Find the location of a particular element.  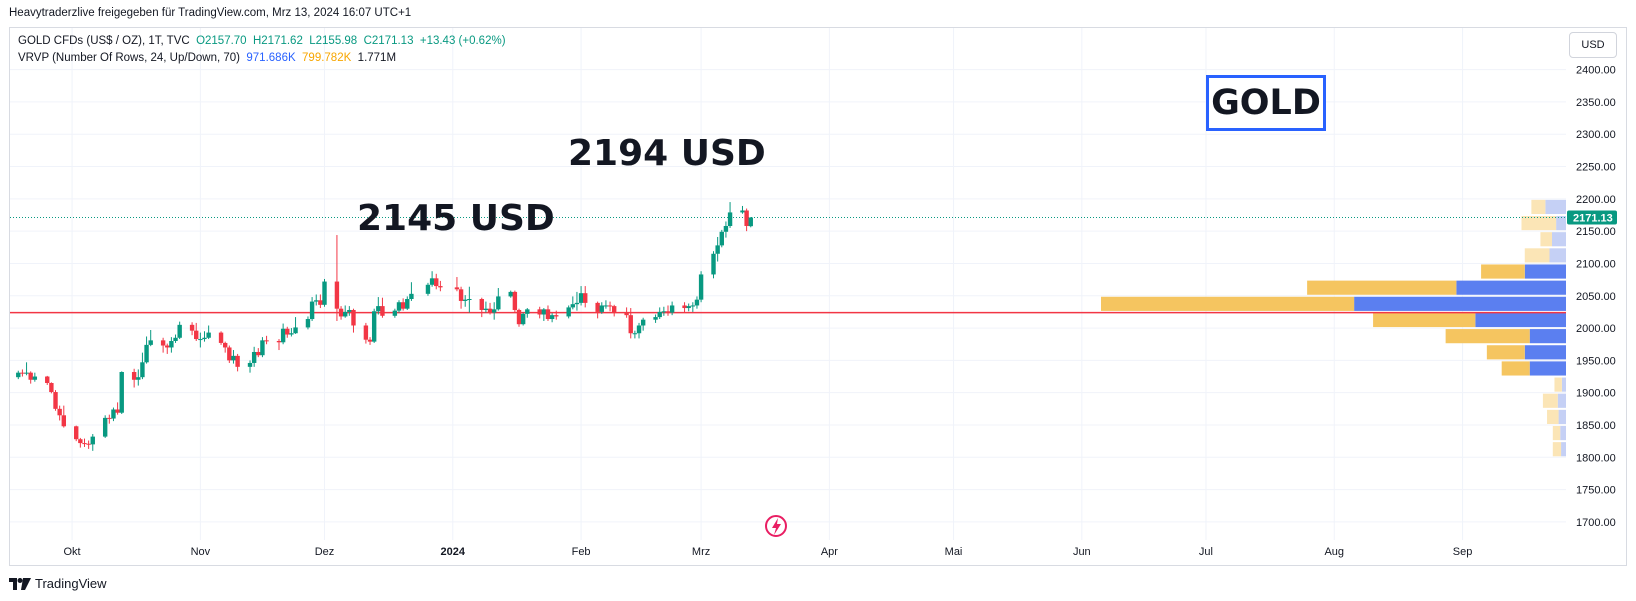

dividend-event-icon is located at coordinates (776, 526).